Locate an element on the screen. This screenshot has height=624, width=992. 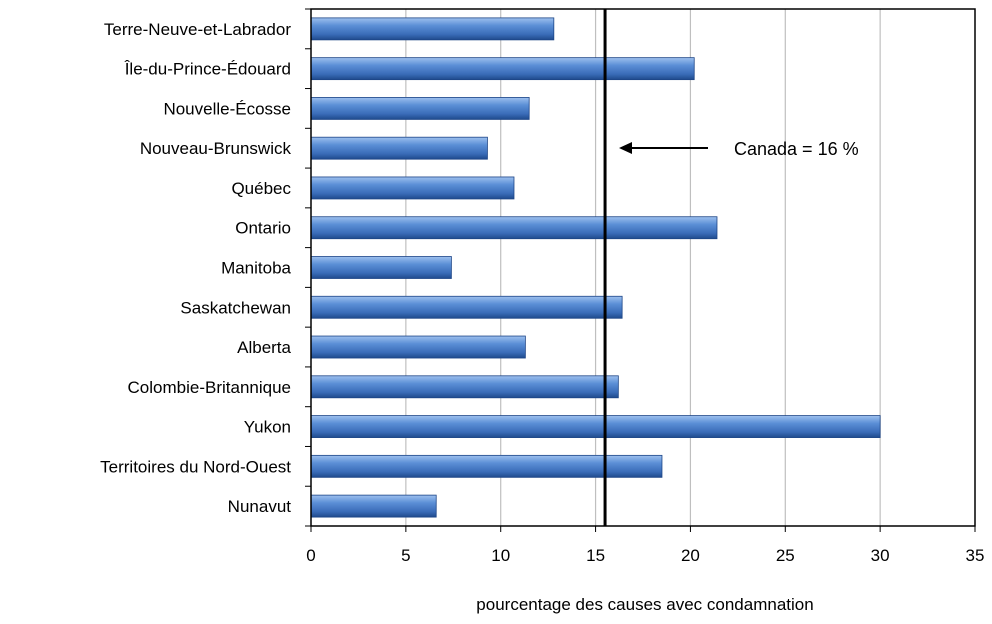
x-tick-label: 0 is located at coordinates (310, 555).